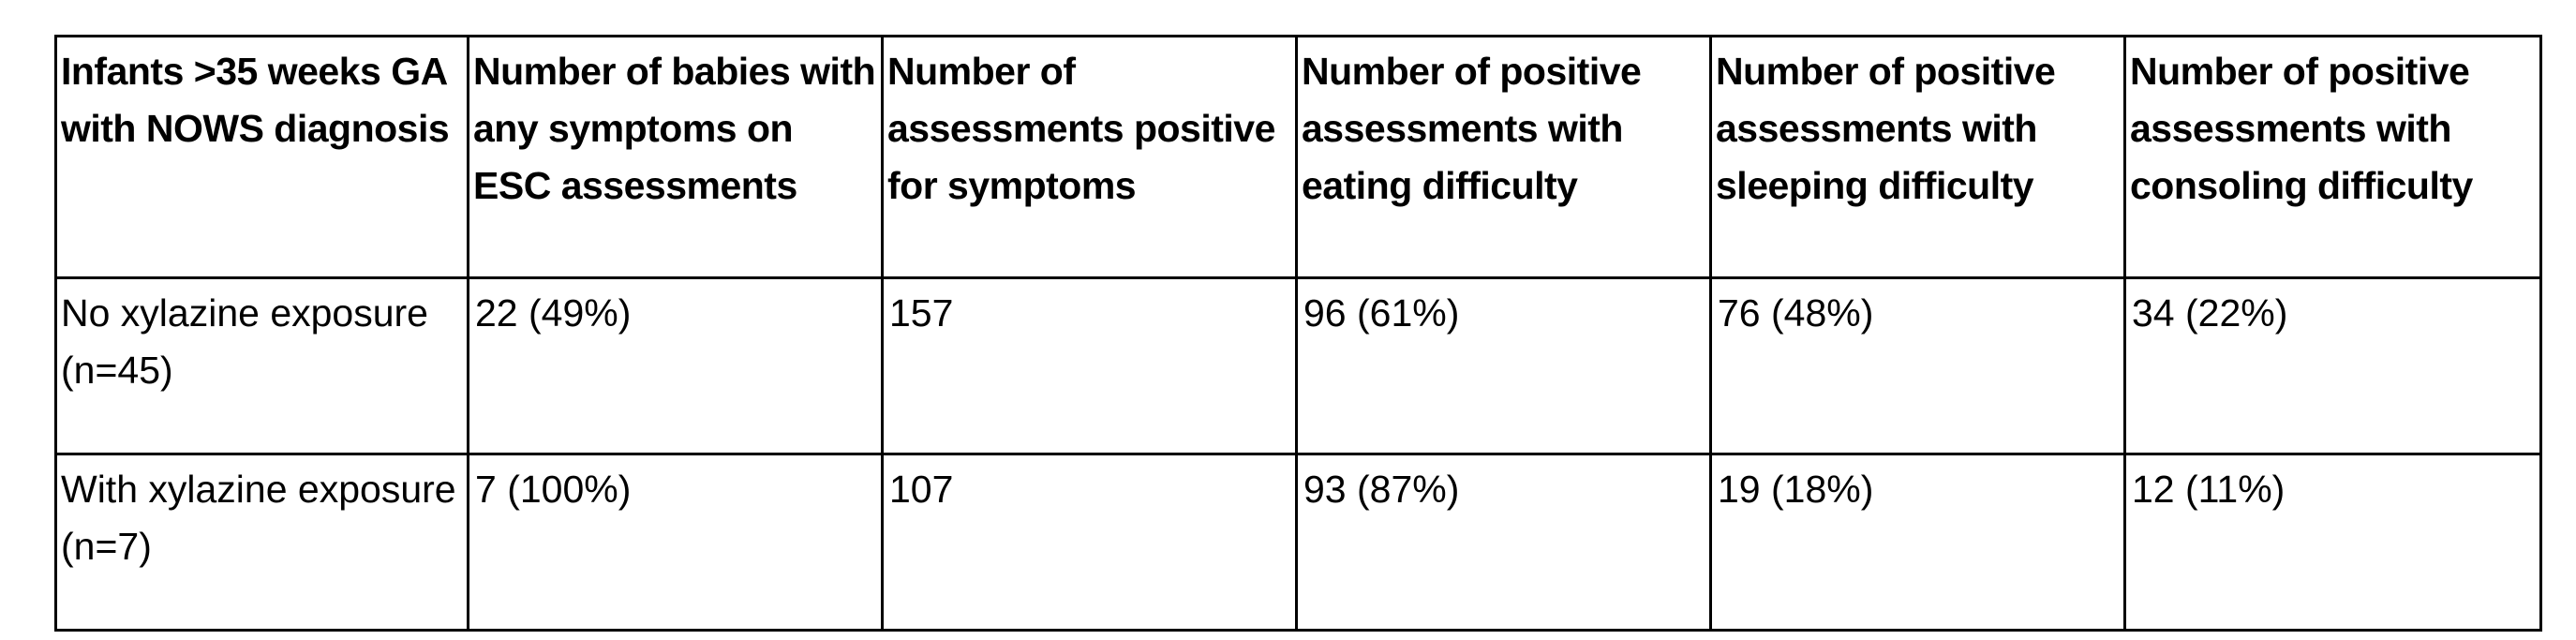 The height and width of the screenshot is (640, 2576). What do you see at coordinates (2332, 542) in the screenshot?
I see `table-cell: 12 (11%)` at bounding box center [2332, 542].